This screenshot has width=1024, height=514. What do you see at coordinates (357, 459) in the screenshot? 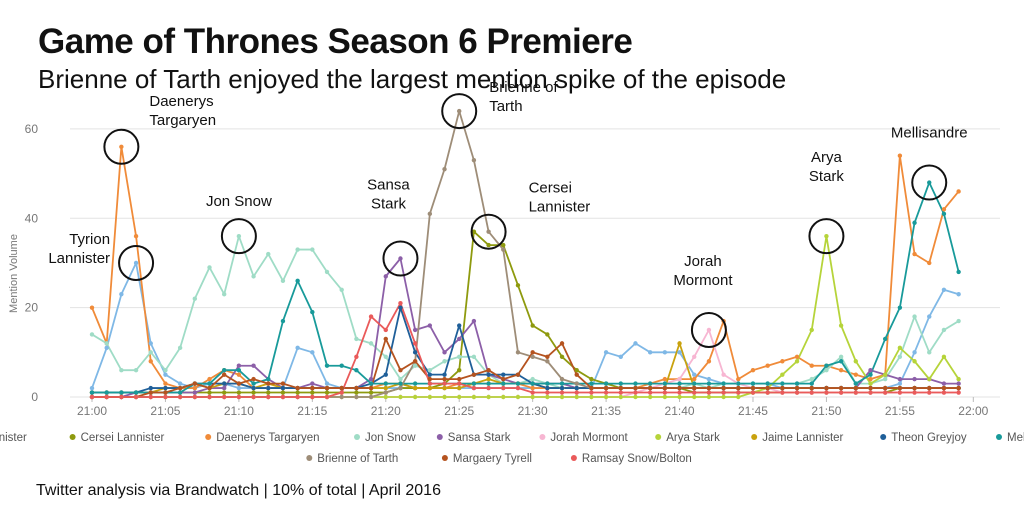
I see `legend-label: Brienne of Tarth` at bounding box center [357, 459].